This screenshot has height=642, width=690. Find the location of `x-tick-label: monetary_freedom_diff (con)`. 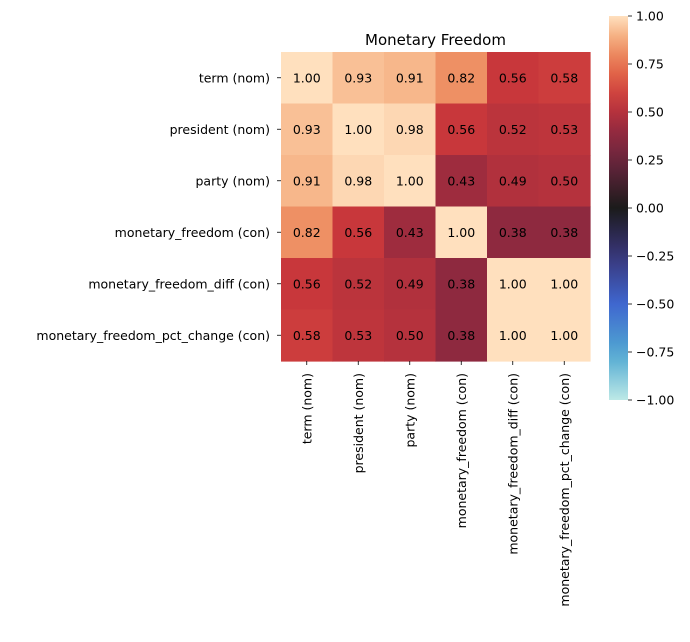

x-tick-label: monetary_freedom_diff (con) is located at coordinates (512, 464).